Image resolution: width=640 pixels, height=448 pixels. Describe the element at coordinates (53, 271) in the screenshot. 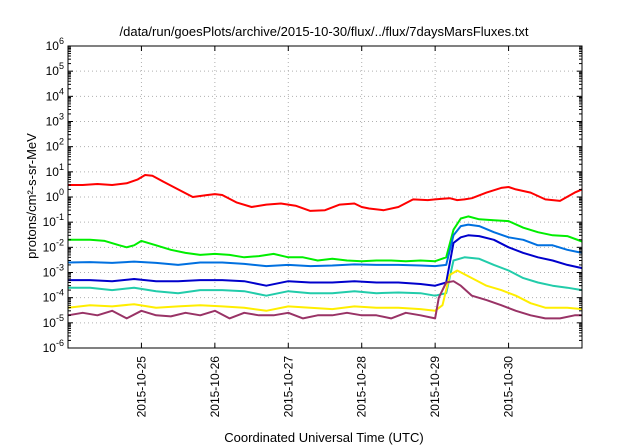

I see `y-tick-label: 10⁻³` at that location.